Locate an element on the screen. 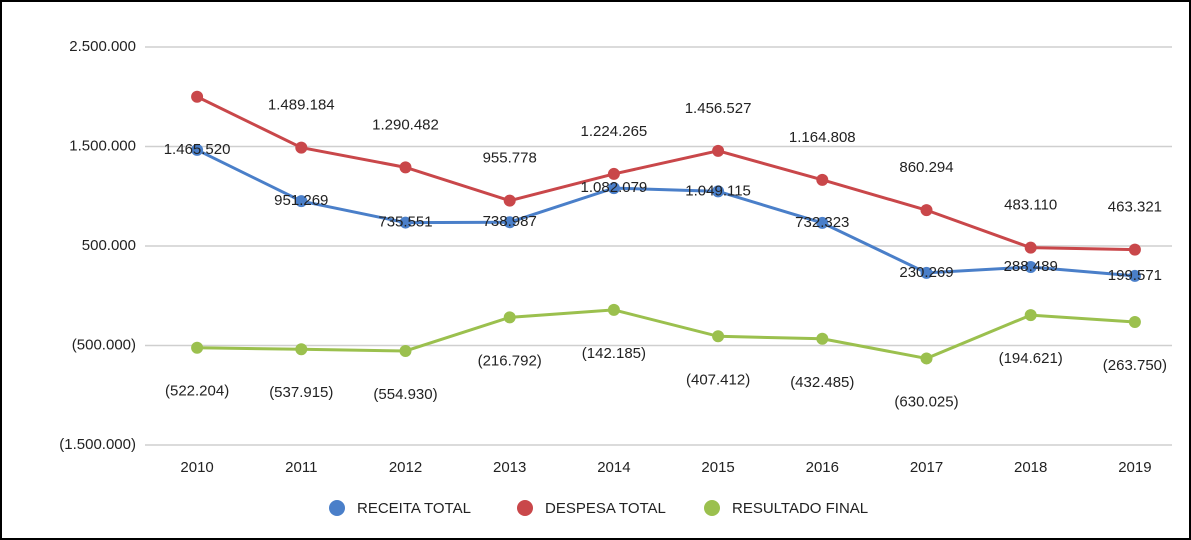 The width and height of the screenshot is (1191, 540). x-tick-label: 2011 is located at coordinates (301, 467).